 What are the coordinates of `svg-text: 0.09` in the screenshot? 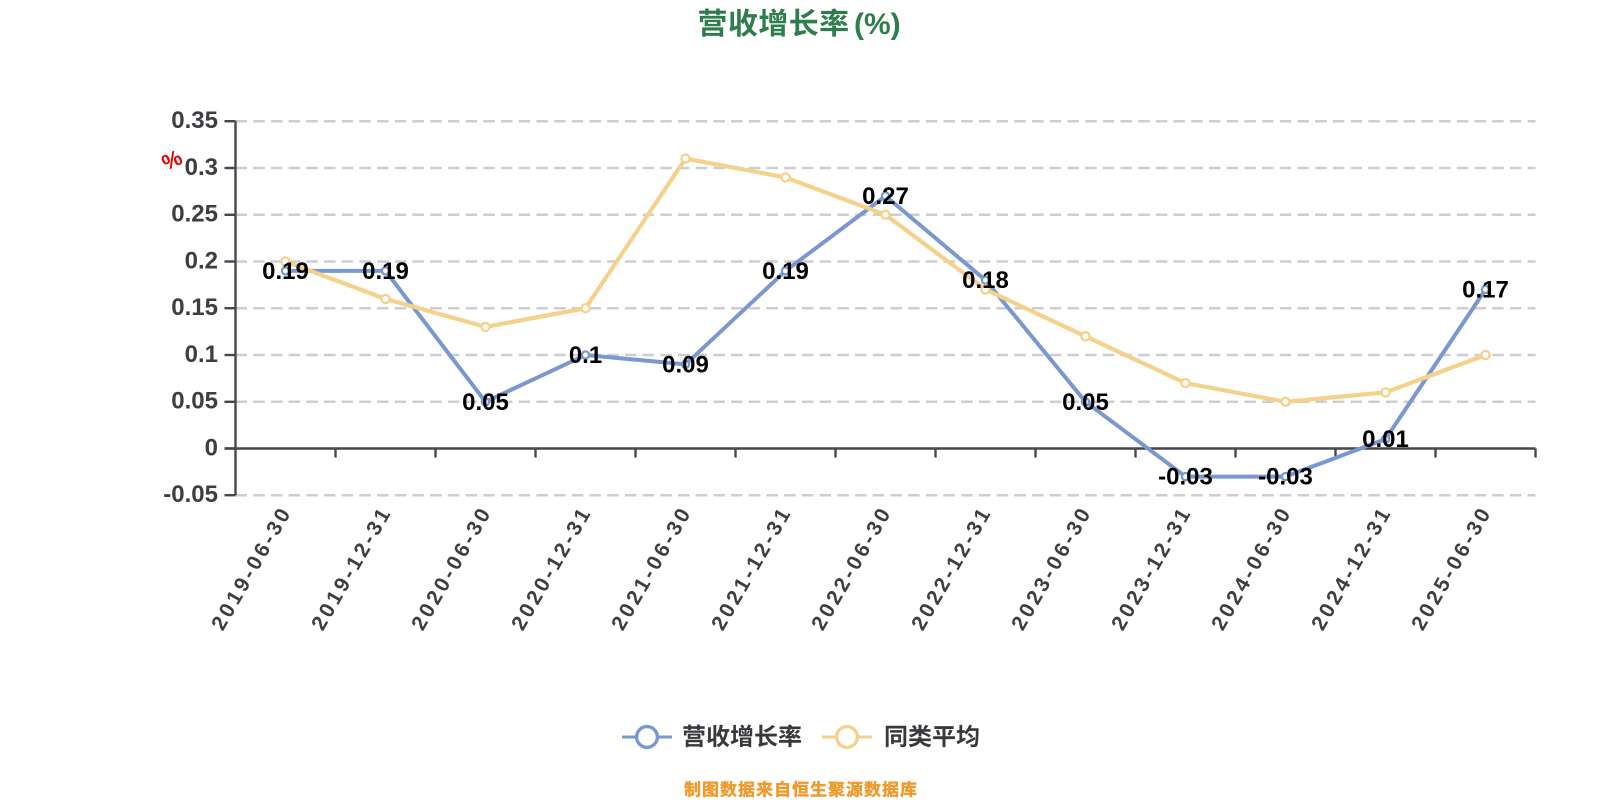 It's located at (685, 364).